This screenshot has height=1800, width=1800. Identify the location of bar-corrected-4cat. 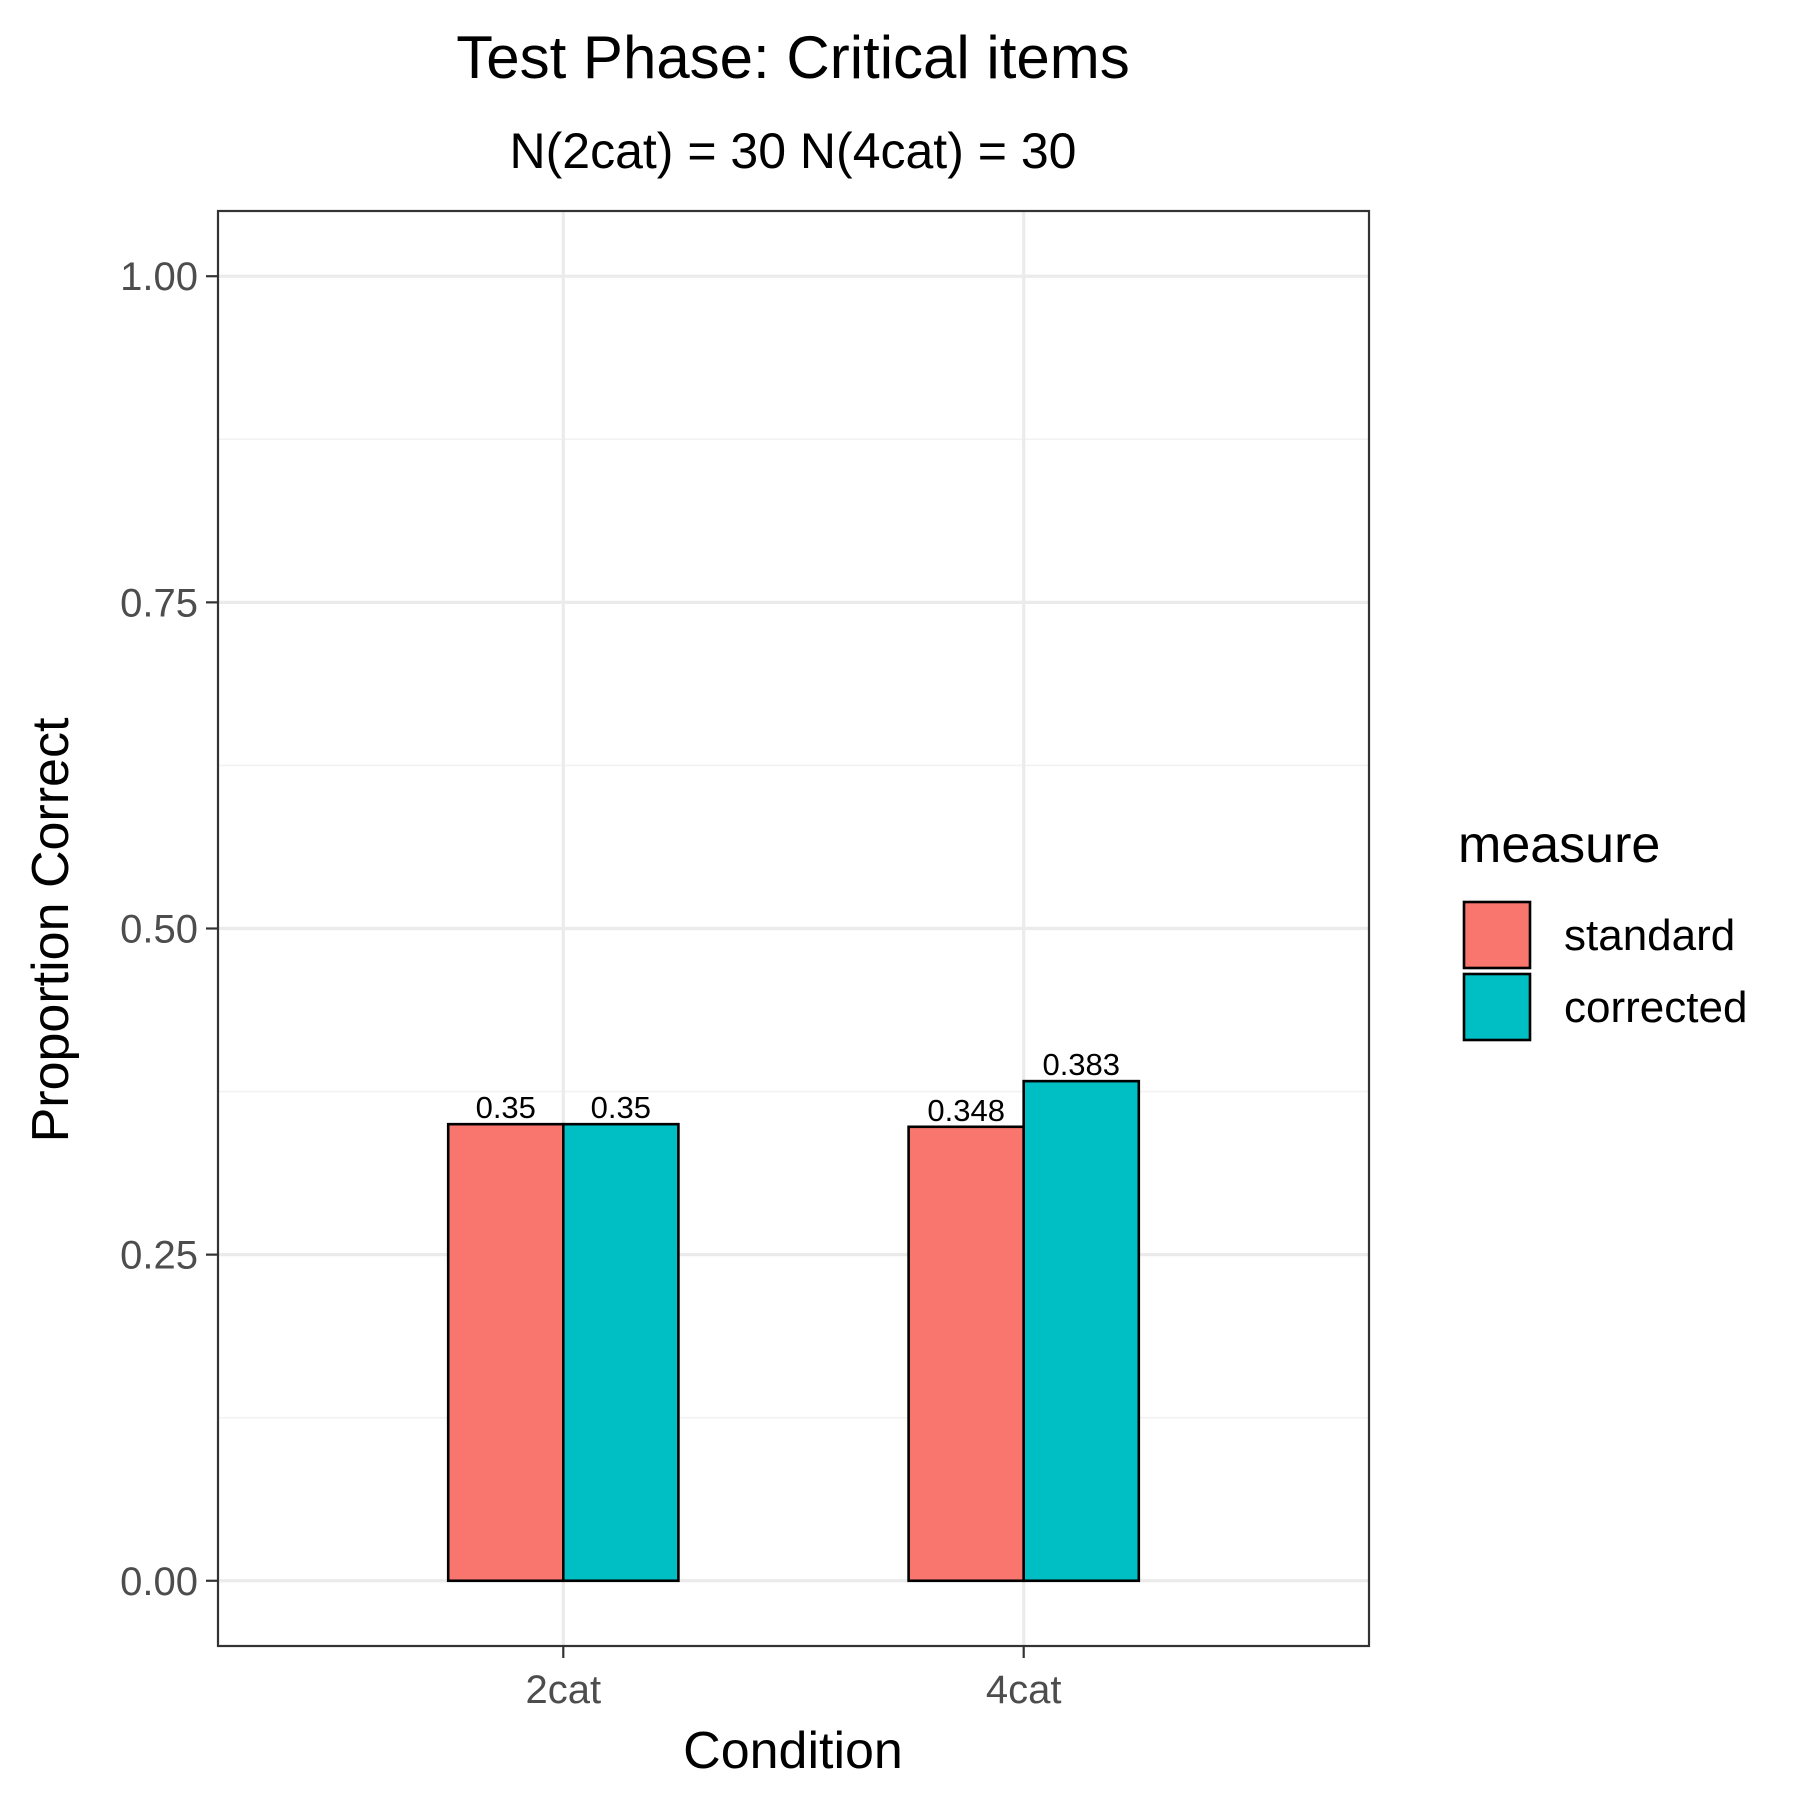
(1081, 1331).